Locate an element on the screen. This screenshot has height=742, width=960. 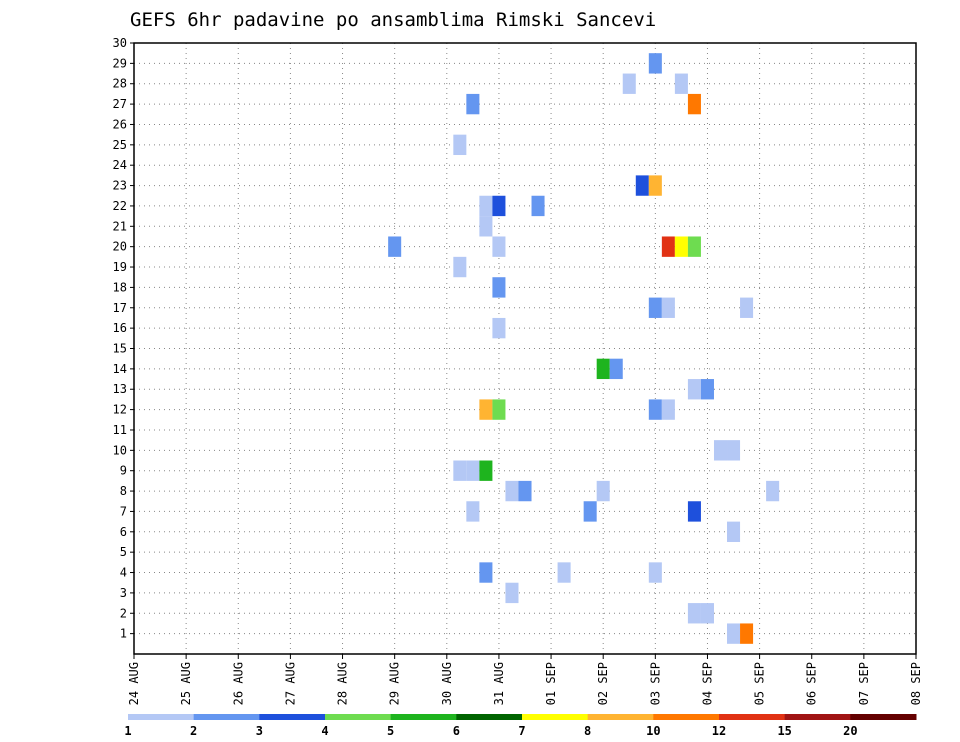
y-tick-label: 4 is located at coordinates (123, 573).